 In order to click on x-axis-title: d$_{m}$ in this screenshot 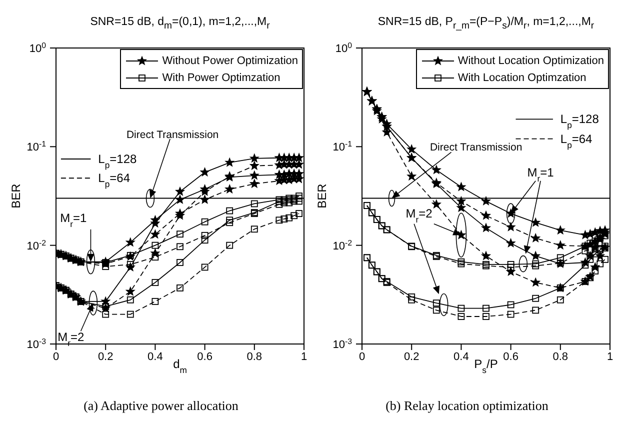, I will do `click(180, 366)`.